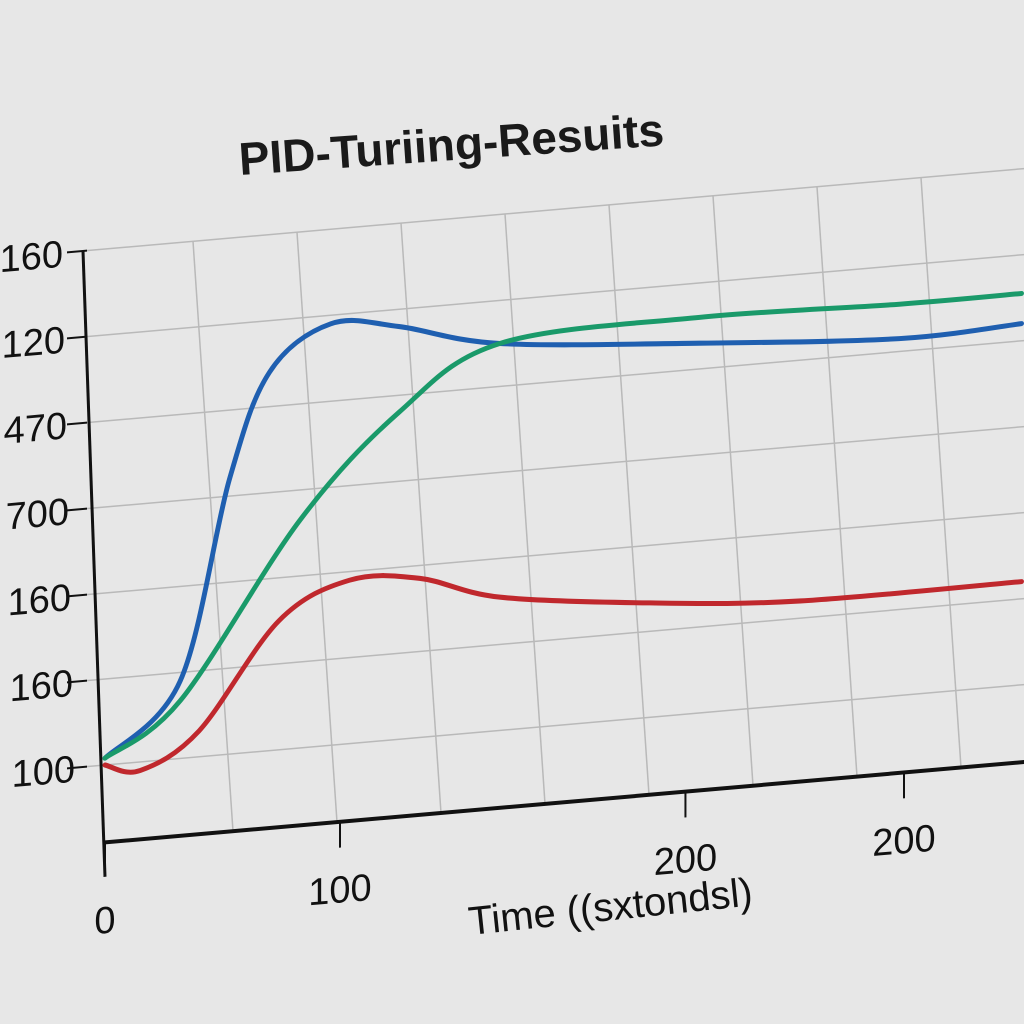 The height and width of the screenshot is (1024, 1024). What do you see at coordinates (515, 857) in the screenshot?
I see `x-tick-labels: 0 100 200 200` at bounding box center [515, 857].